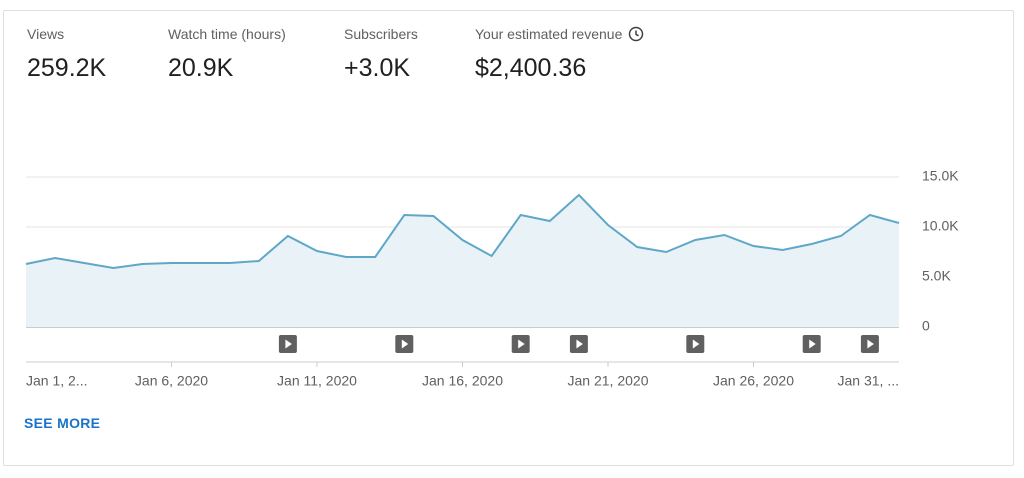 This screenshot has width=1024, height=478. Describe the element at coordinates (636, 34) in the screenshot. I see `clock-icon` at that location.